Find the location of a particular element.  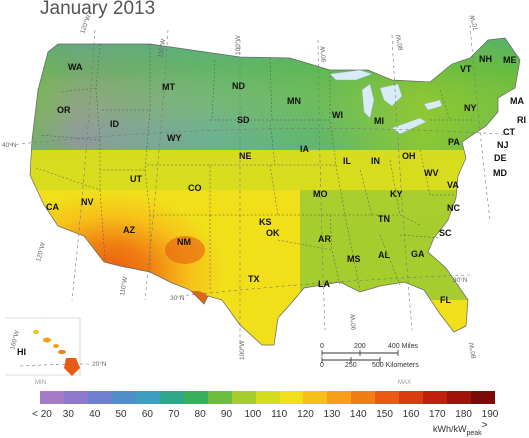

map-title: January 2013 is located at coordinates (98, 9).